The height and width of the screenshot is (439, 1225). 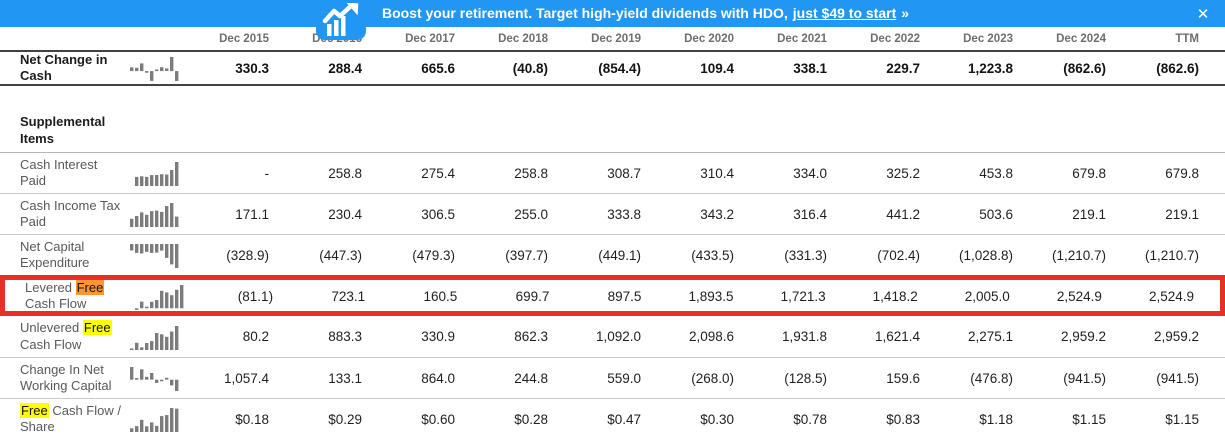 I want to click on value-unlevered-free-cash-flow-dec-2019: 1,092.0, so click(x=618, y=336).